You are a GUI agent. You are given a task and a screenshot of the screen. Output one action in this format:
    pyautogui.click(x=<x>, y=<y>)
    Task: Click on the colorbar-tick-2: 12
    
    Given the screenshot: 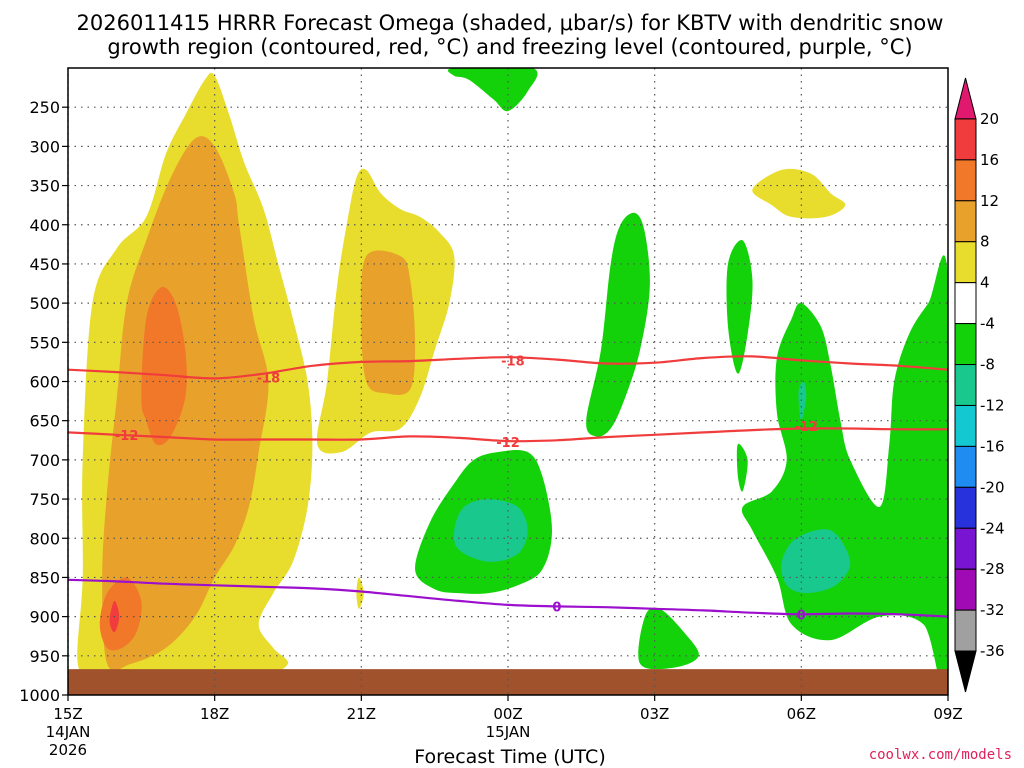 What is the action you would take?
    pyautogui.click(x=989, y=201)
    